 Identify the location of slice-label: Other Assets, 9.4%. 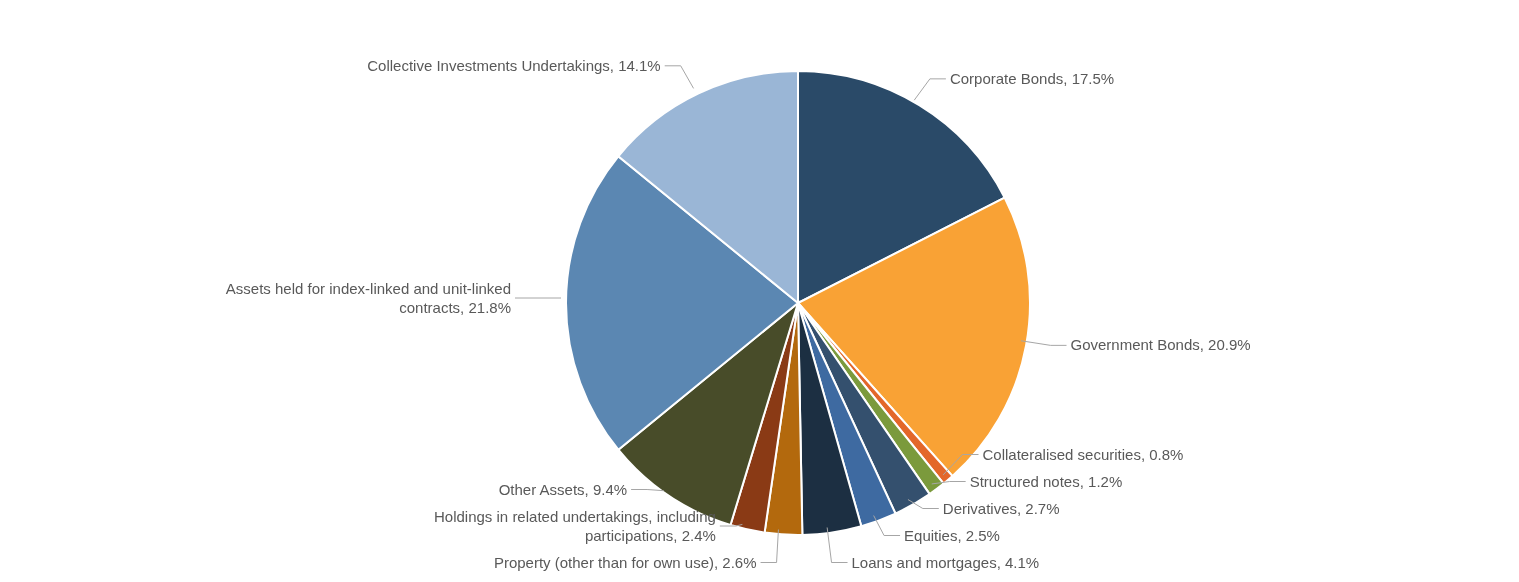
(563, 489).